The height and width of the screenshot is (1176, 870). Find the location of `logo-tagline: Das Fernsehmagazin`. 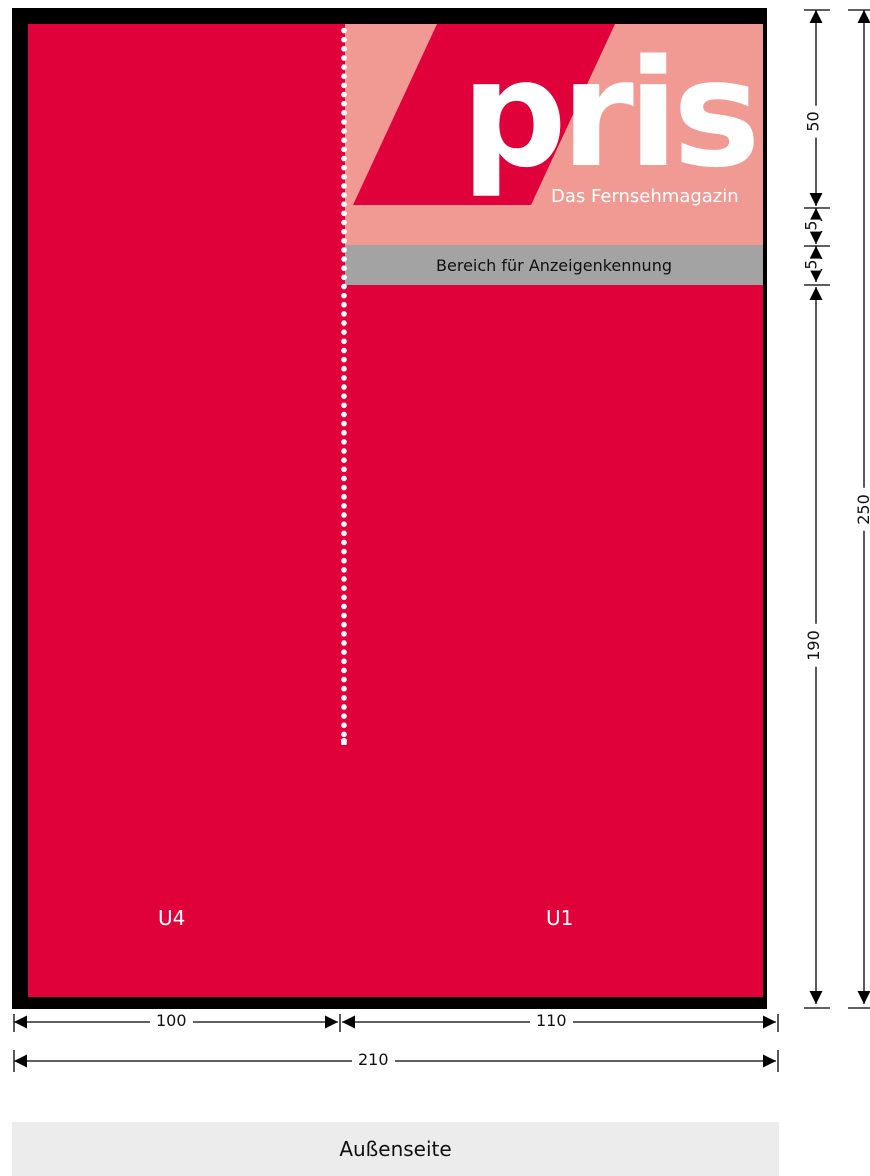

logo-tagline: Das Fernsehmagazin is located at coordinates (645, 196).